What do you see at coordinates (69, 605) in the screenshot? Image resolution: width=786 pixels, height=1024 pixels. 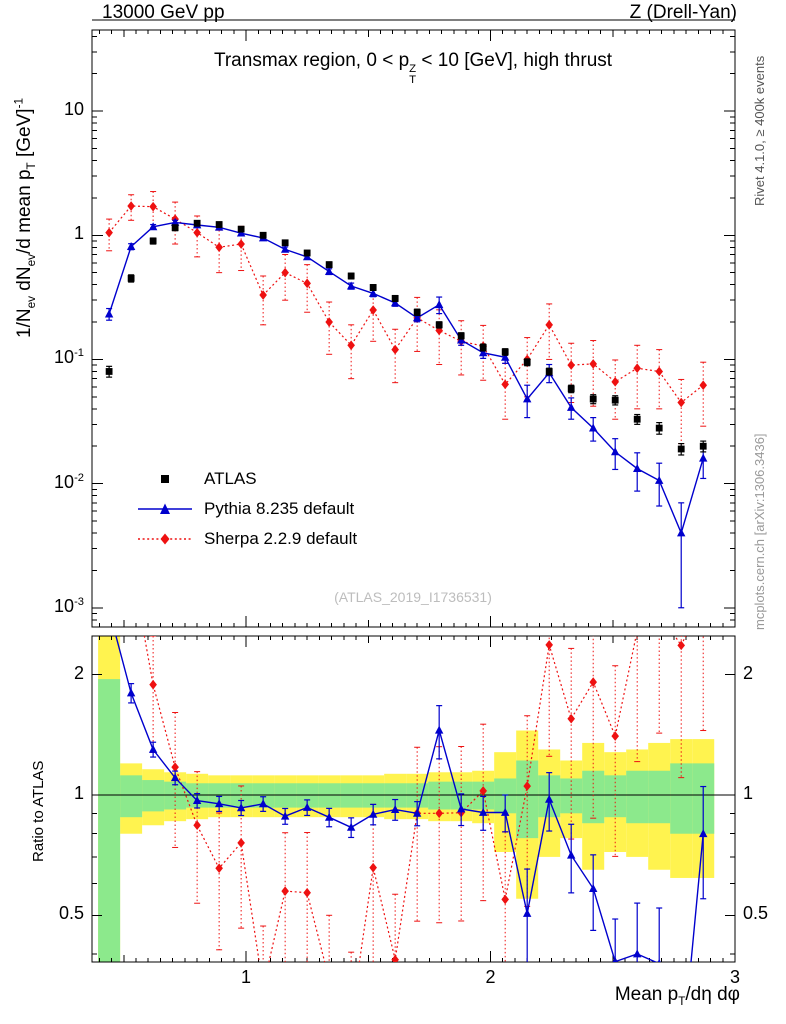 I see `y-tick-label-main: 10⁻³` at bounding box center [69, 605].